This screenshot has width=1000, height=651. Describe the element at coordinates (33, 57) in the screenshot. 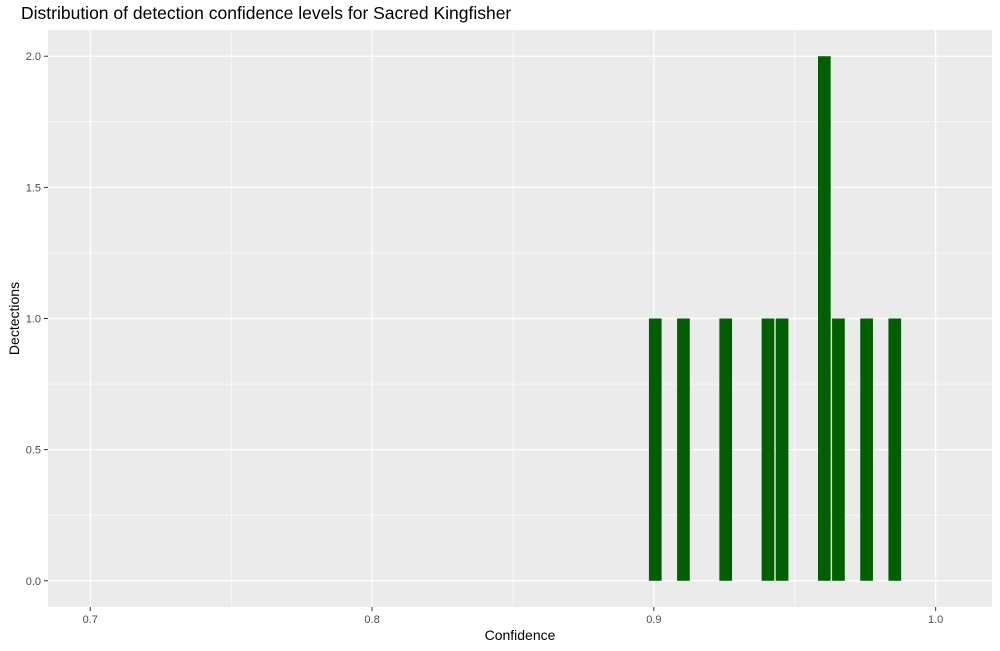

I see `y-tick-label: 2.0` at that location.